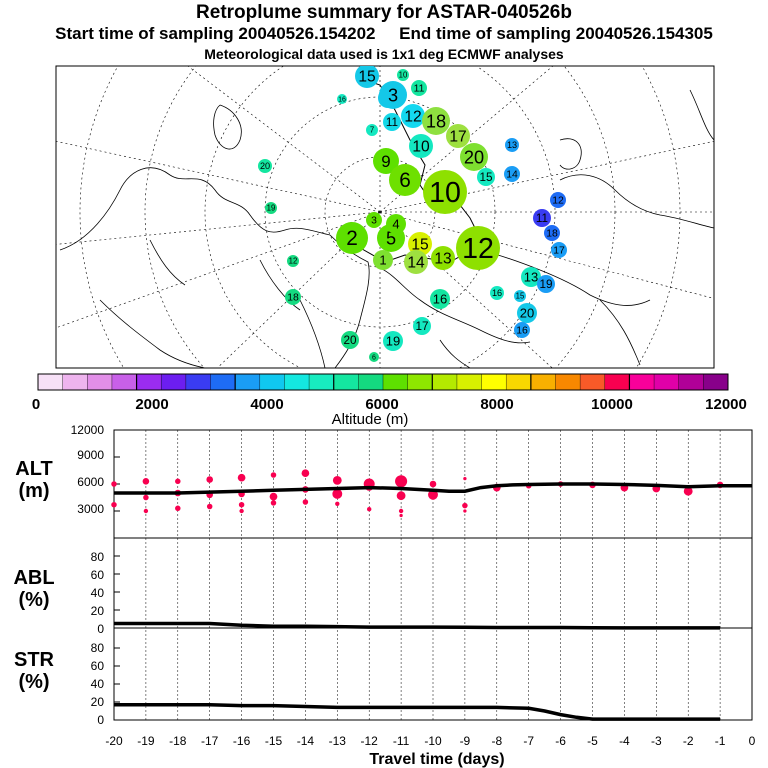 The height and width of the screenshot is (768, 768). I want to click on colorbar-label: Altitude (m), so click(370, 419).